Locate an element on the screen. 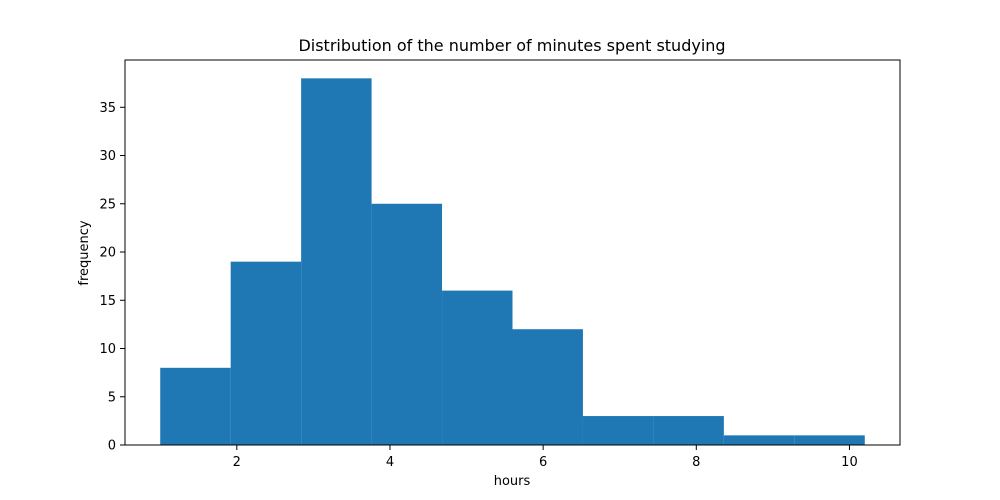  x-tick-label: 8 is located at coordinates (696, 462).